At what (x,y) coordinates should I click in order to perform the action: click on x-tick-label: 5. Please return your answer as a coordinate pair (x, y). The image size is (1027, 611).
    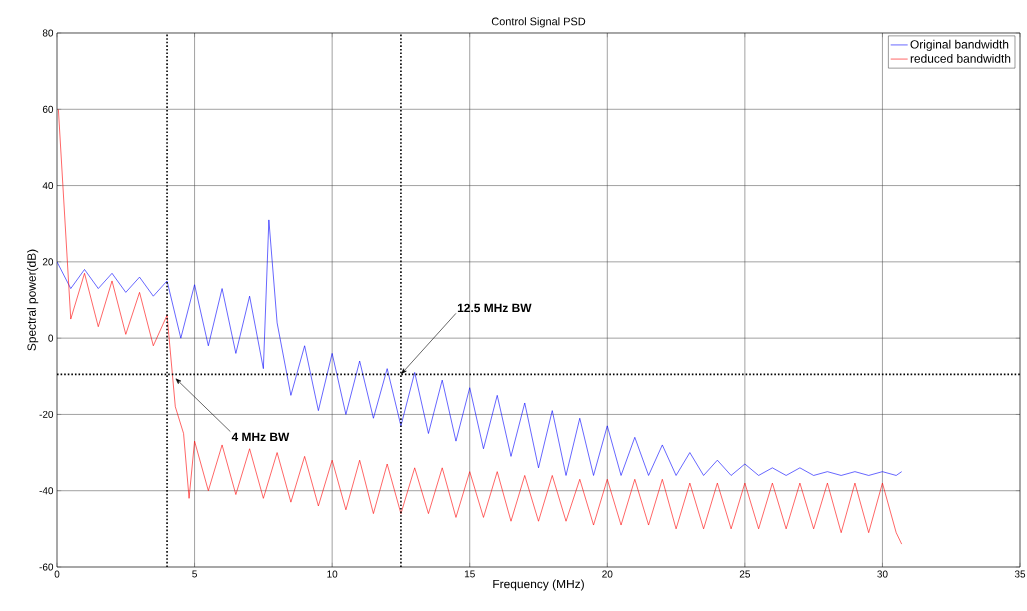
    Looking at the image, I should click on (194, 574).